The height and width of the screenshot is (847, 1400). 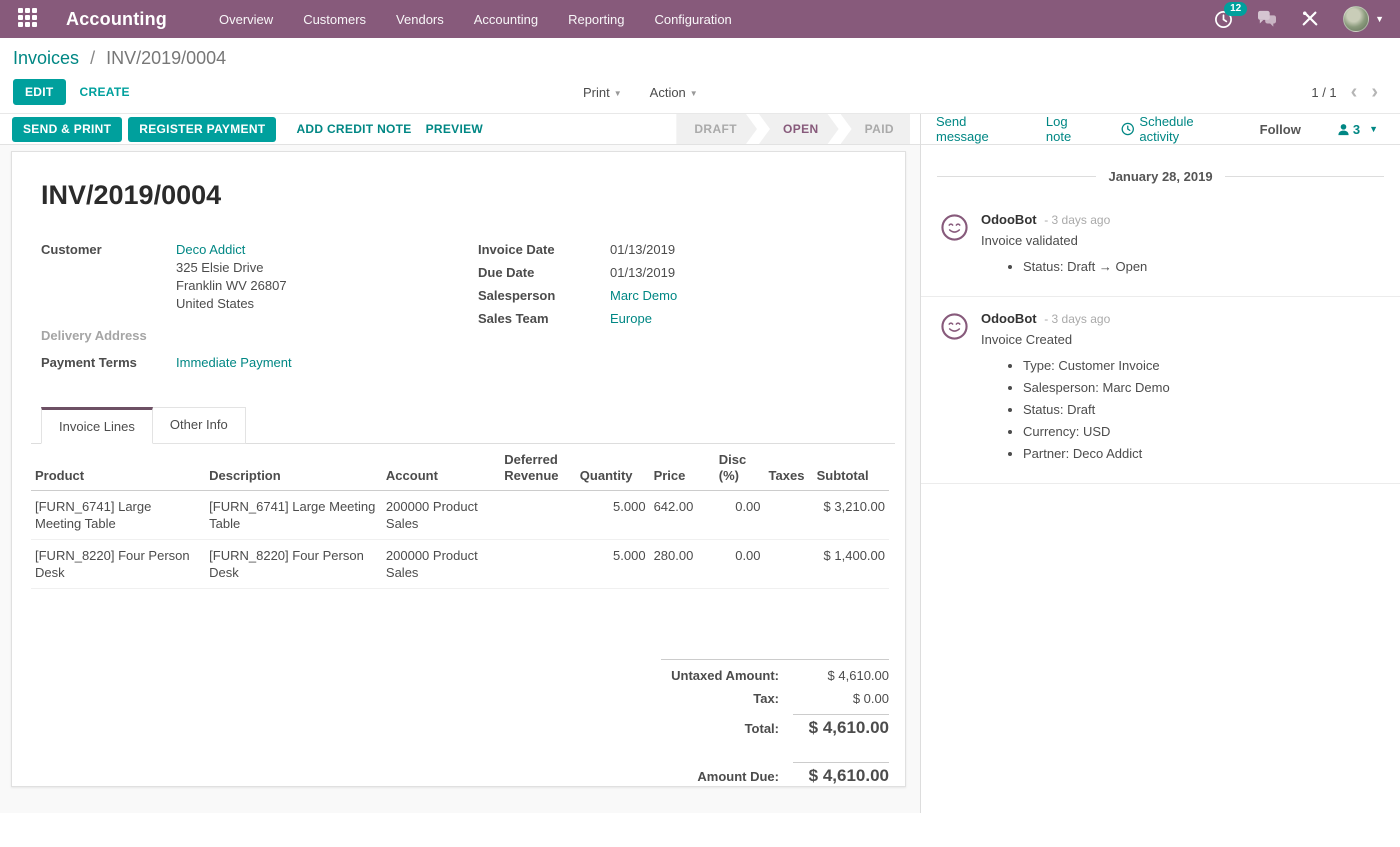 What do you see at coordinates (293, 515) in the screenshot?
I see `cell-description: [FURN_6741] Large Meeting Table` at bounding box center [293, 515].